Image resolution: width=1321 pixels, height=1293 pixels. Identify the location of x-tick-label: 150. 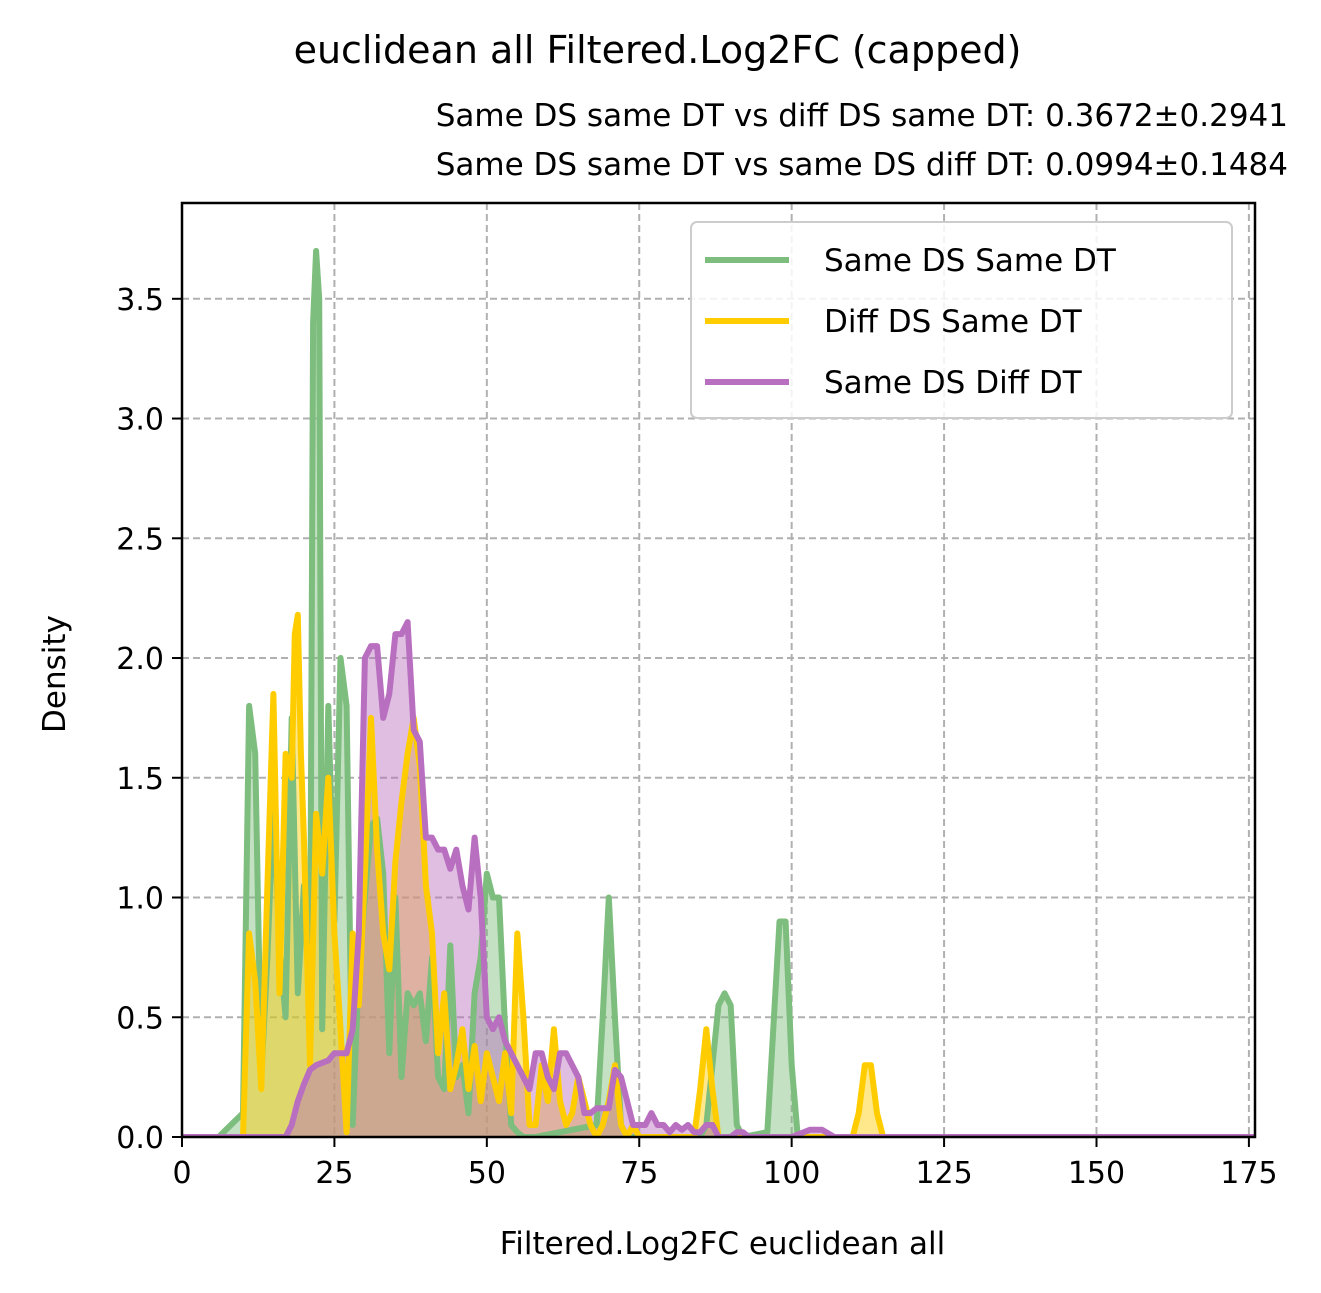
(1096, 1173).